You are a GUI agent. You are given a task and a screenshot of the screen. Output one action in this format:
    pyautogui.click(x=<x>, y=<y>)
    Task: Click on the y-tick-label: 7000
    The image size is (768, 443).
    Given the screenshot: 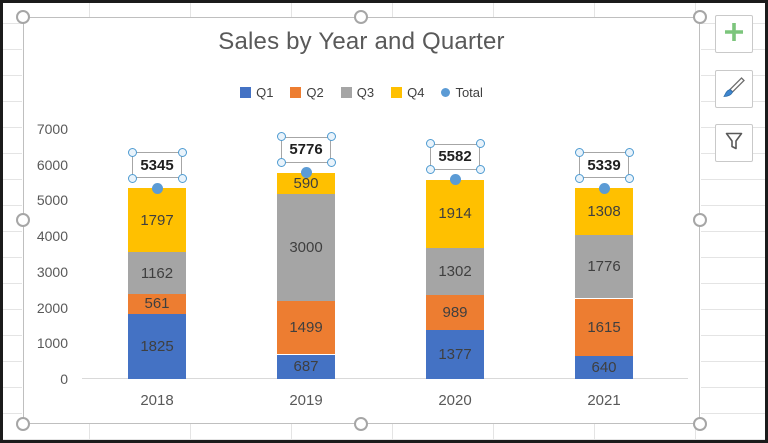 What is the action you would take?
    pyautogui.click(x=52, y=129)
    